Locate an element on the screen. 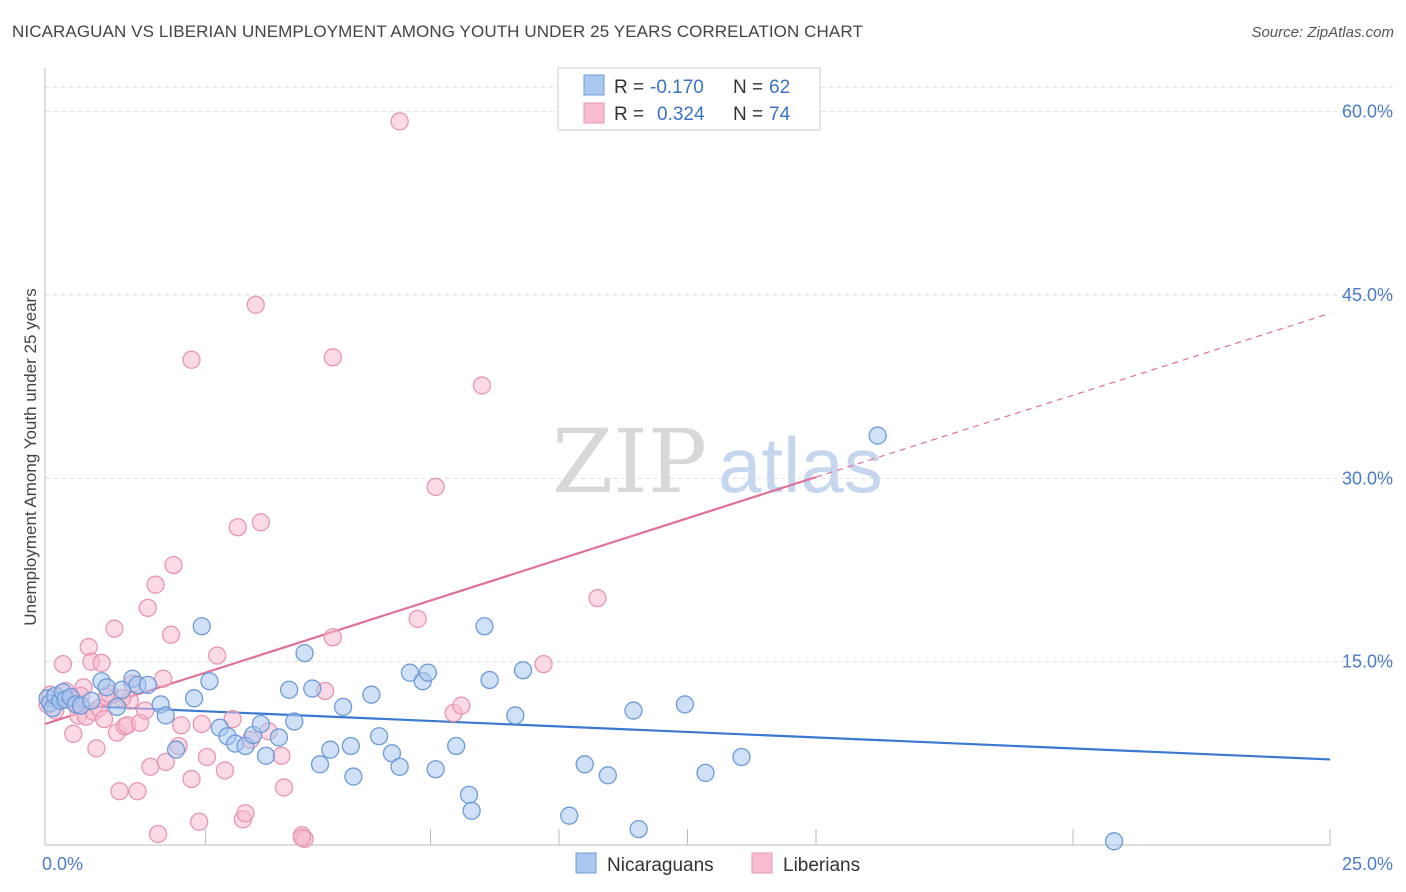  x-tick-label-1: 25.0% is located at coordinates (1367, 864).